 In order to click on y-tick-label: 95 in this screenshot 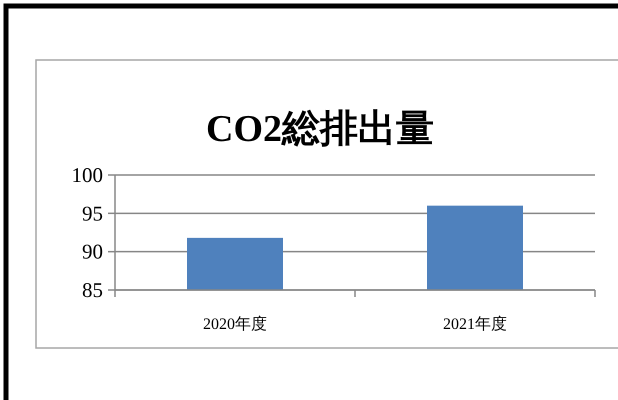, I will do `click(92, 213)`.